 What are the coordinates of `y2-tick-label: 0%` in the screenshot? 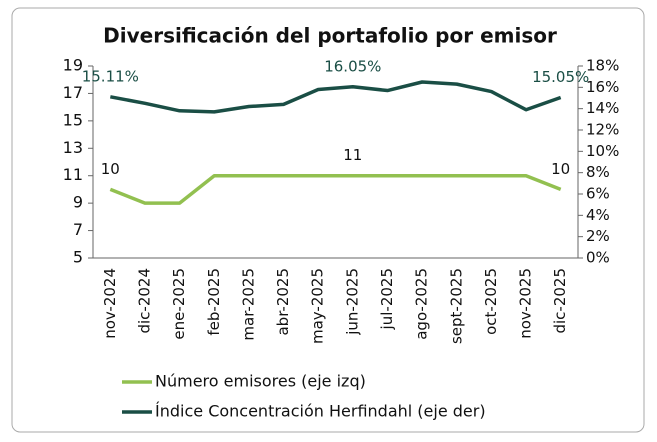 It's located at (598, 258).